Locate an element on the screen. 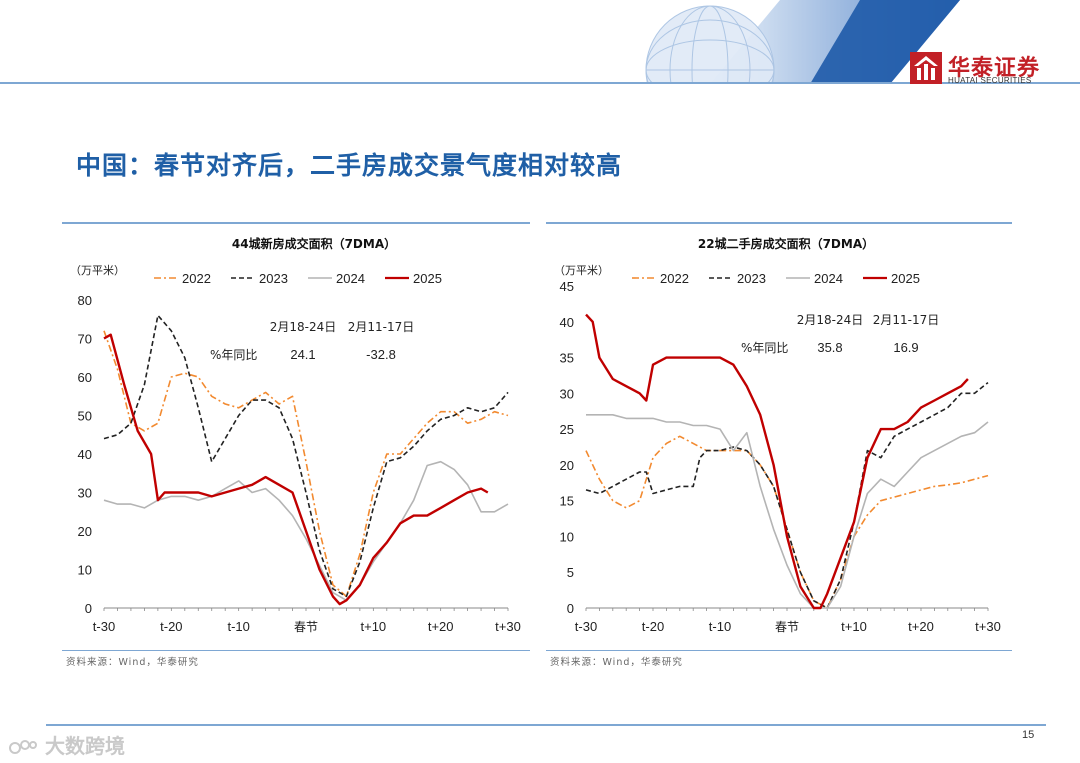 This screenshot has width=1080, height=763. footer-rule is located at coordinates (546, 725).